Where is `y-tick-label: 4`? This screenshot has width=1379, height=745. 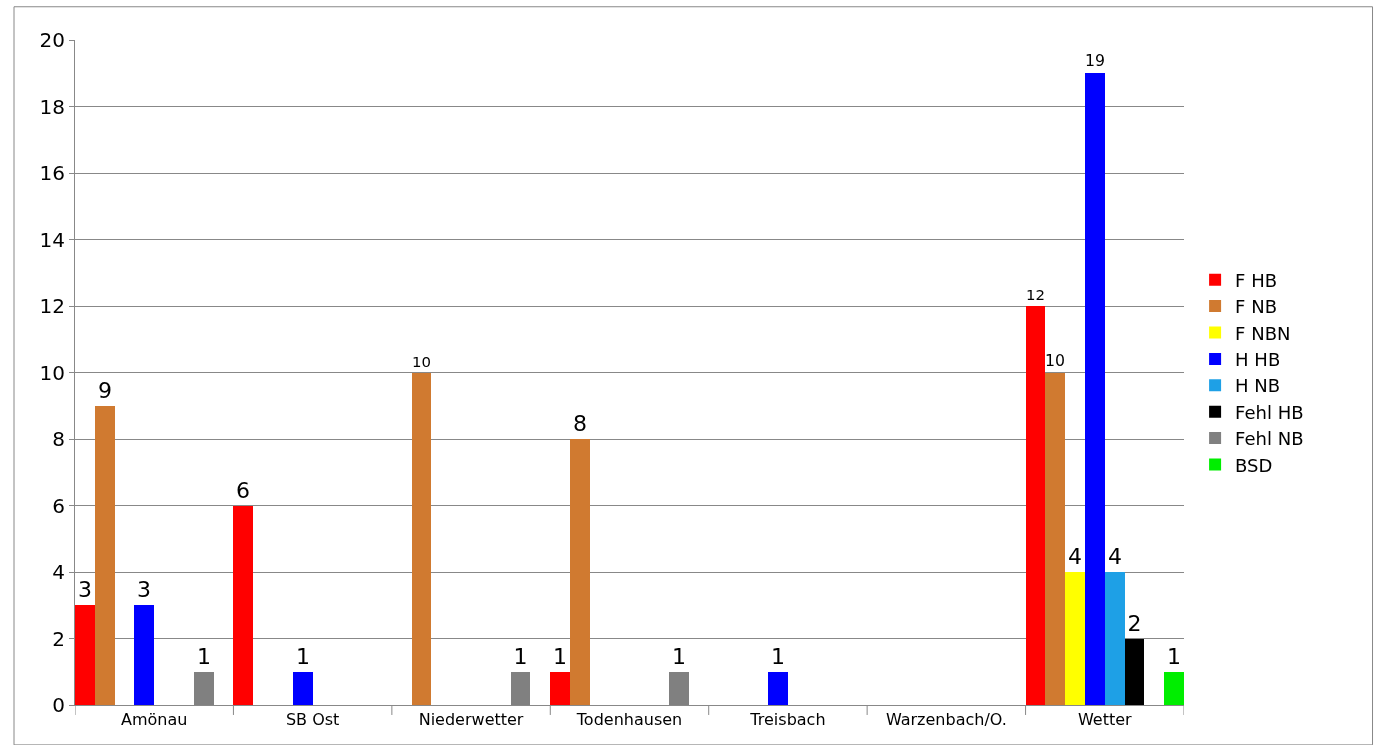
y-tick-label: 4 is located at coordinates (58, 572).